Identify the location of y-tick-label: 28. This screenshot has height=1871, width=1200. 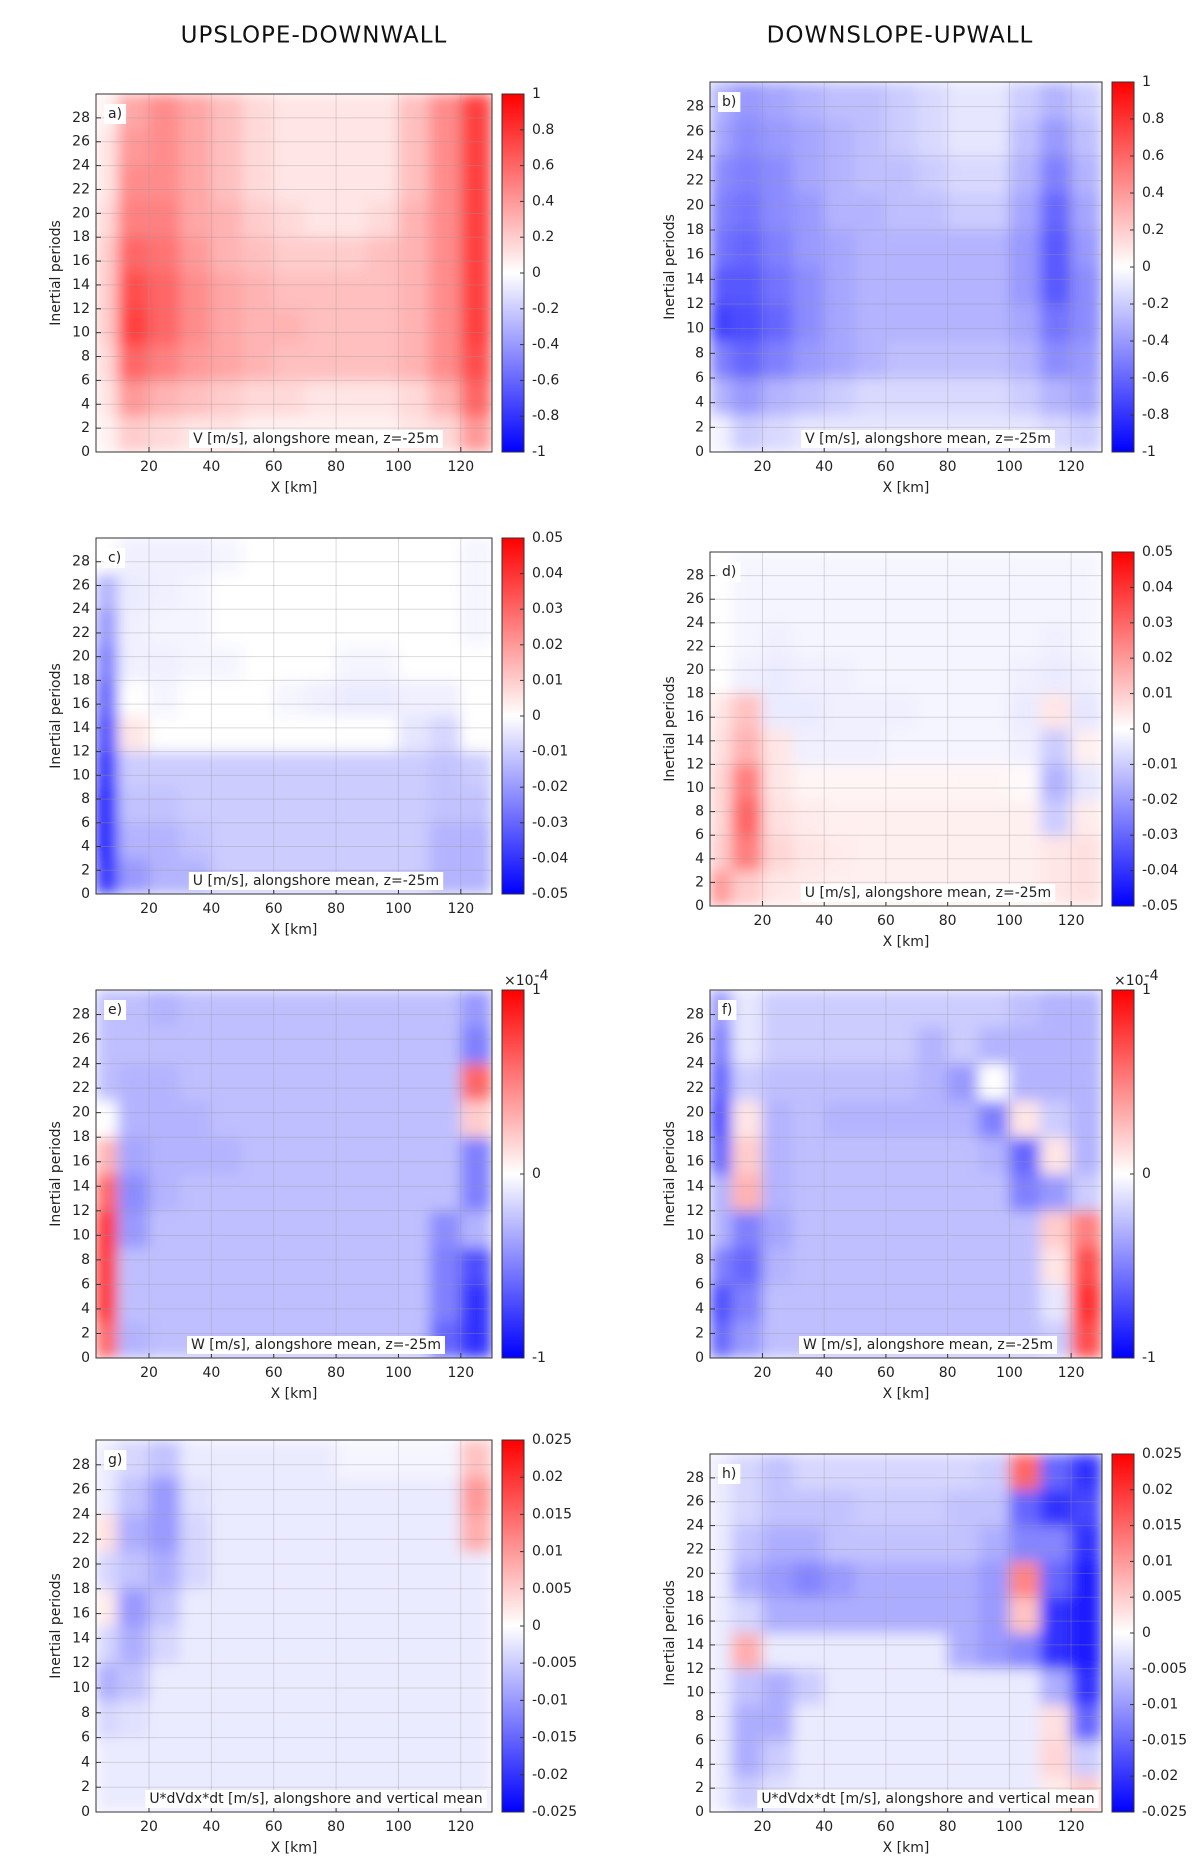
(81, 1465).